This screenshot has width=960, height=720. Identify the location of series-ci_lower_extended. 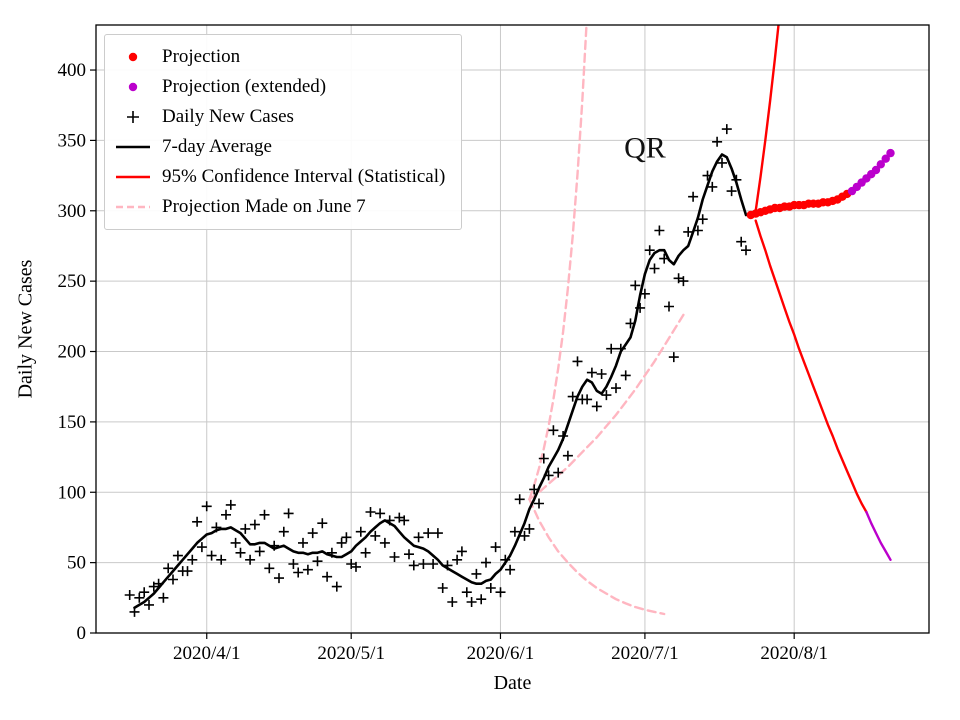
(878, 535).